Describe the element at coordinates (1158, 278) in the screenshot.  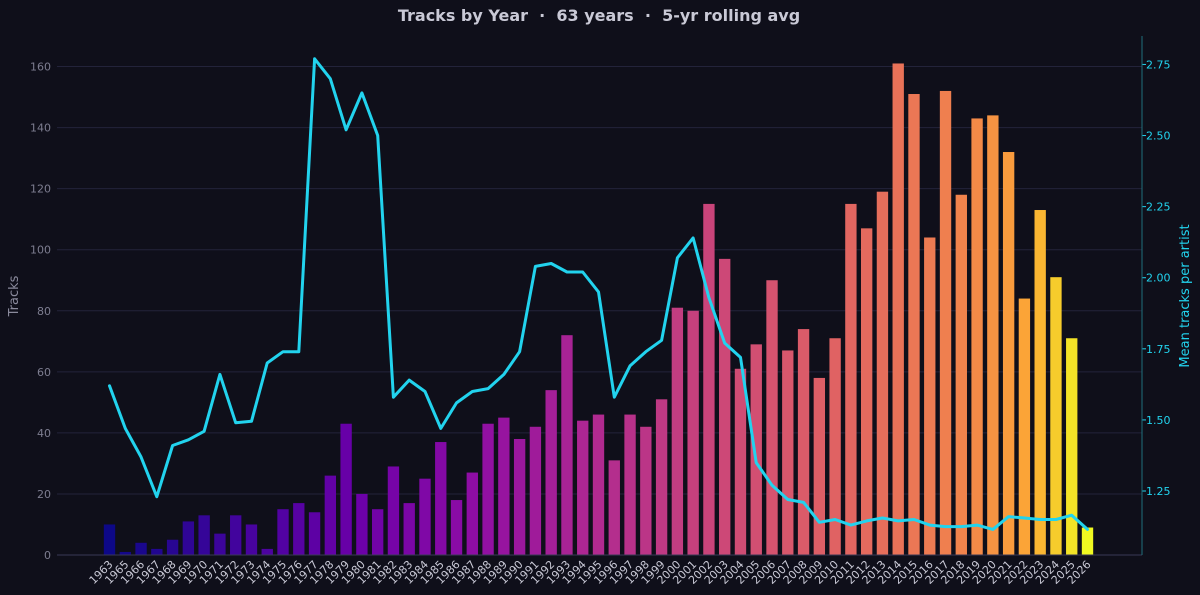
I see `y2-tick-label: 2.00` at that location.